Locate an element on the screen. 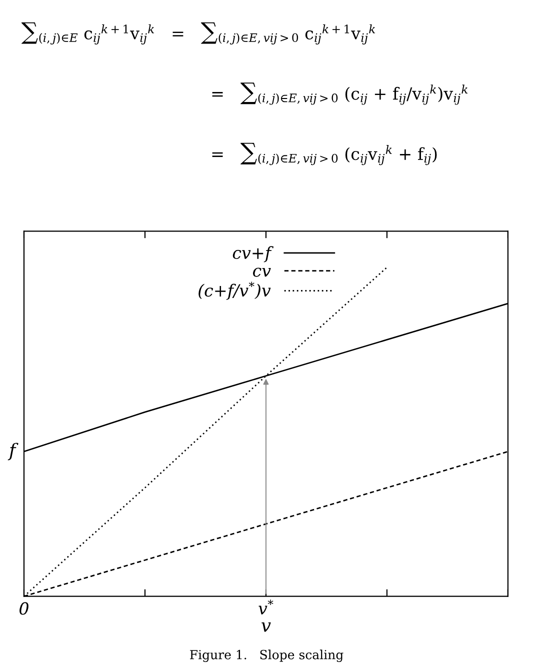 This screenshot has width=533, height=670. x-tick-label: 0 is located at coordinates (24, 608).